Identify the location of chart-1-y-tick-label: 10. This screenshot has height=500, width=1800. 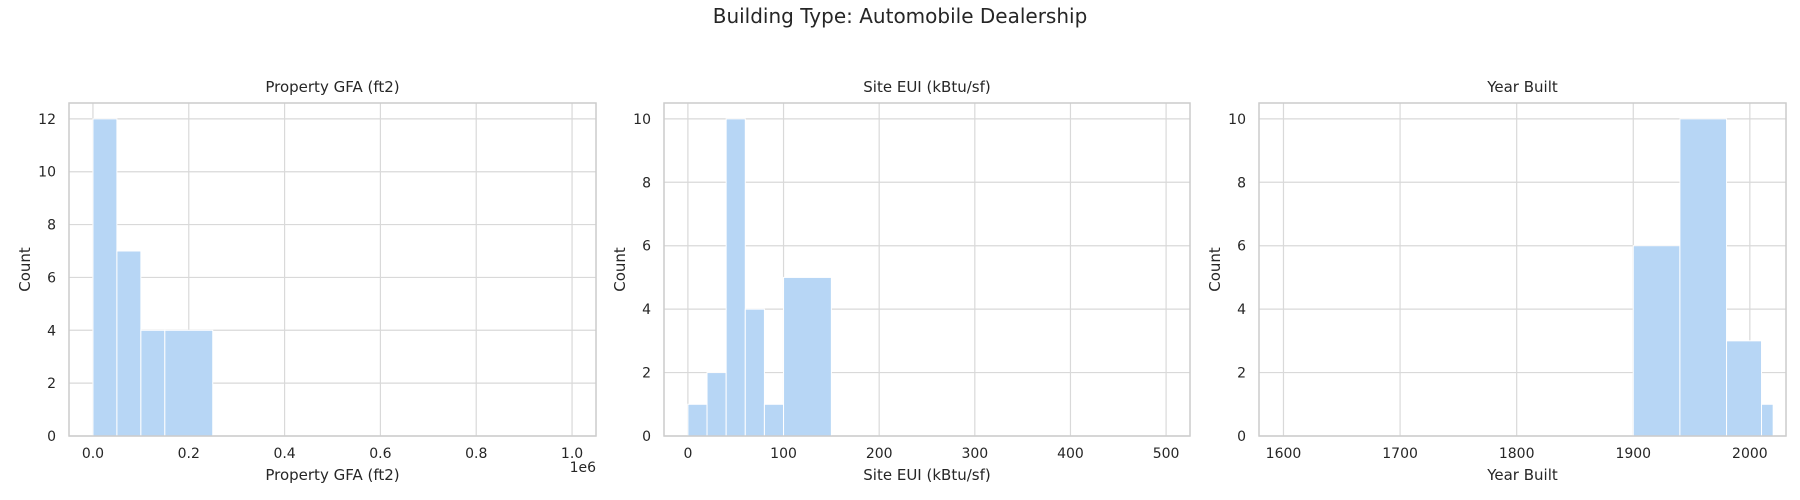
(47, 173).